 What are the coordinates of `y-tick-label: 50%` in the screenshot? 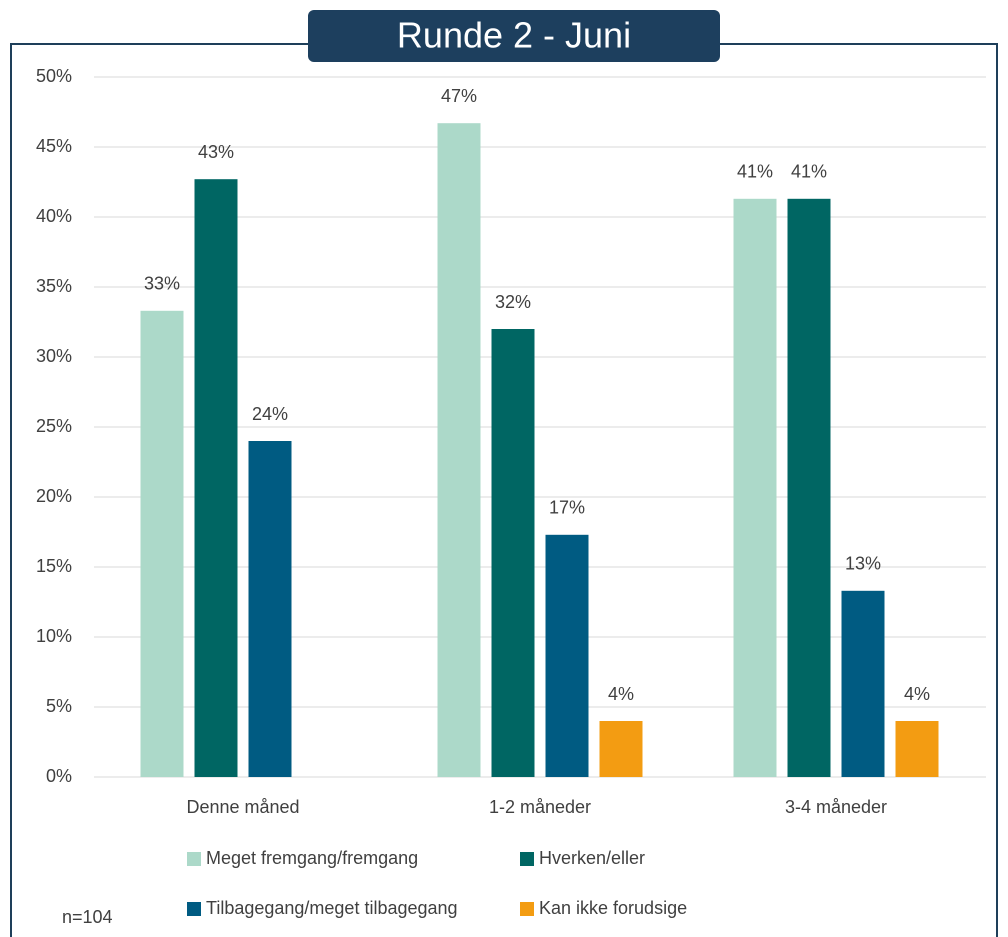 It's located at (54, 76).